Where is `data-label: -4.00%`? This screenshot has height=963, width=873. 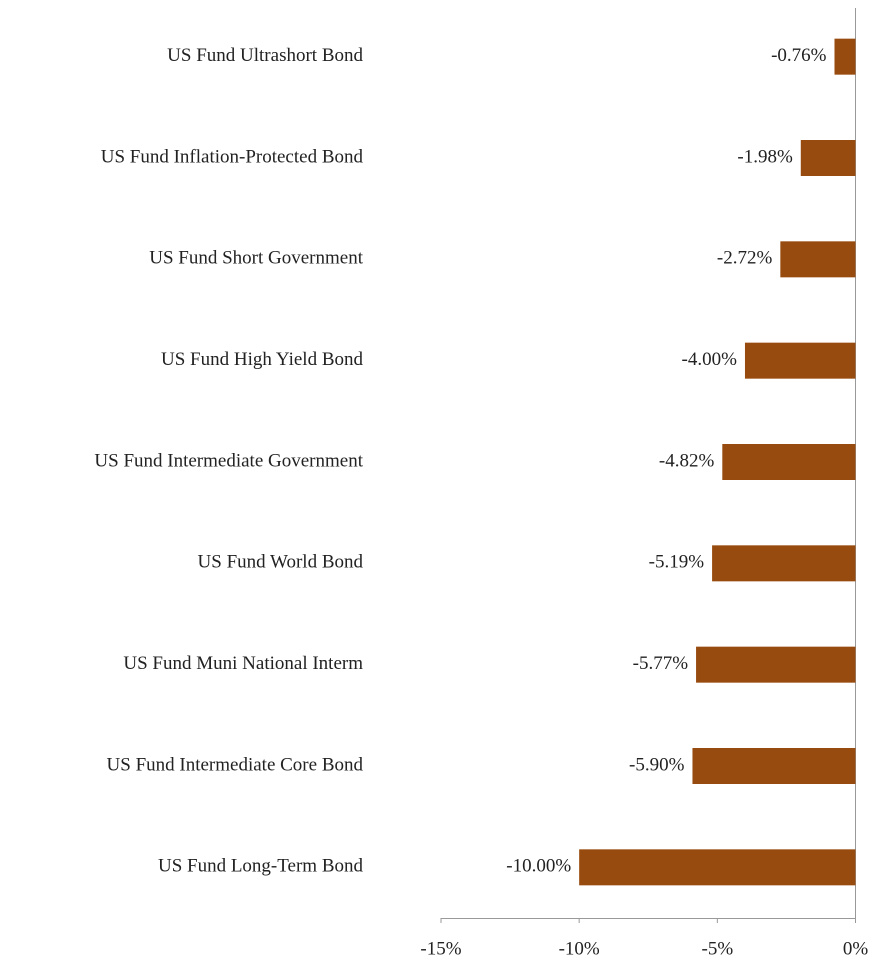
data-label: -4.00% is located at coordinates (710, 359).